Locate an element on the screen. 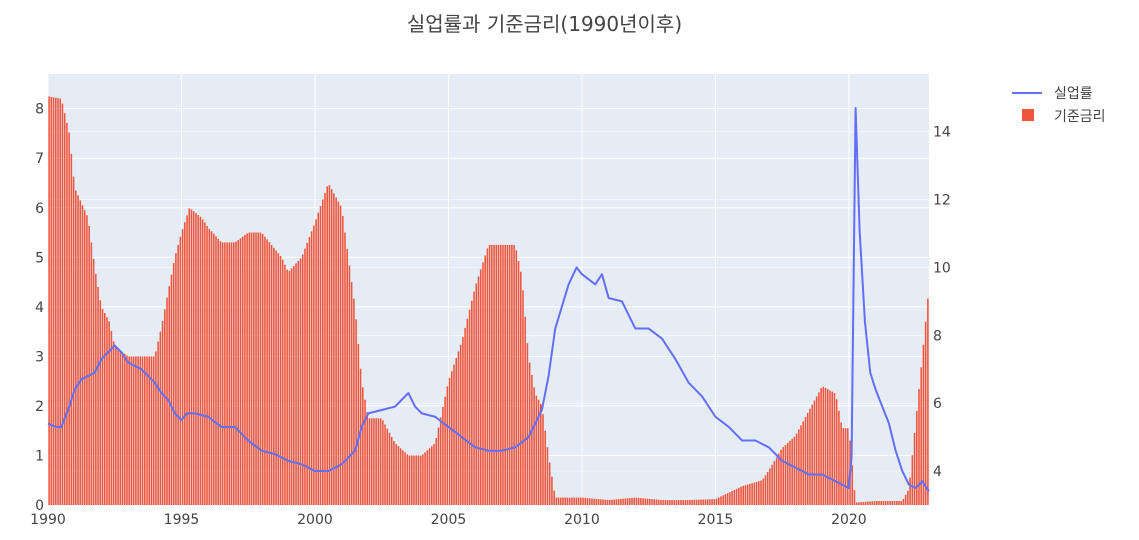  x-tick-label: 2010 is located at coordinates (582, 520).